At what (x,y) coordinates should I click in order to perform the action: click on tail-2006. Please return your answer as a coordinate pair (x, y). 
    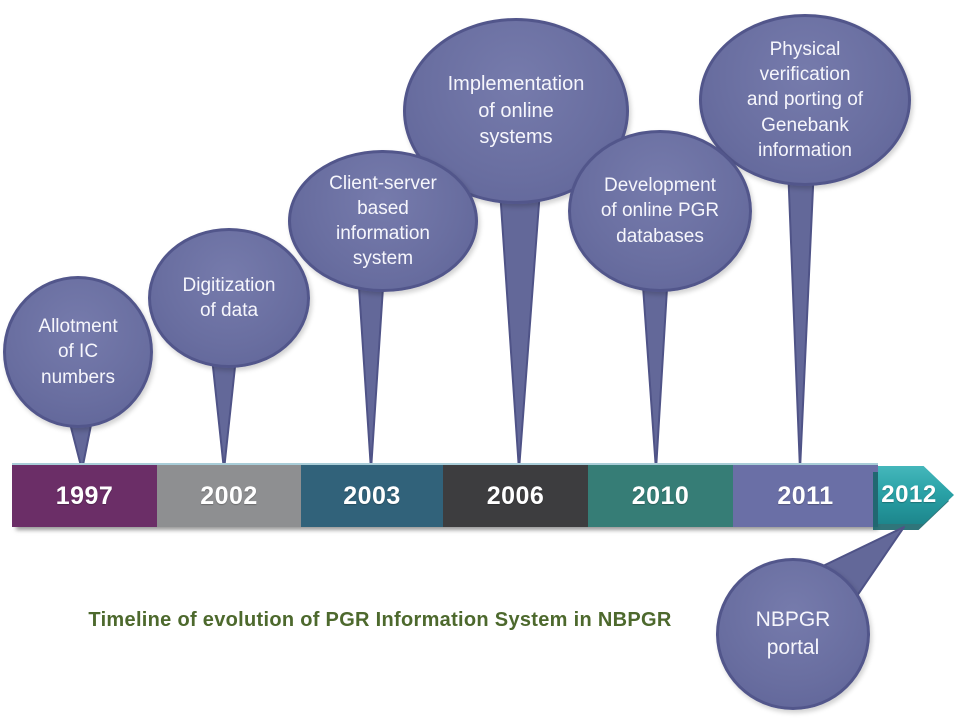
    Looking at the image, I should click on (520, 330).